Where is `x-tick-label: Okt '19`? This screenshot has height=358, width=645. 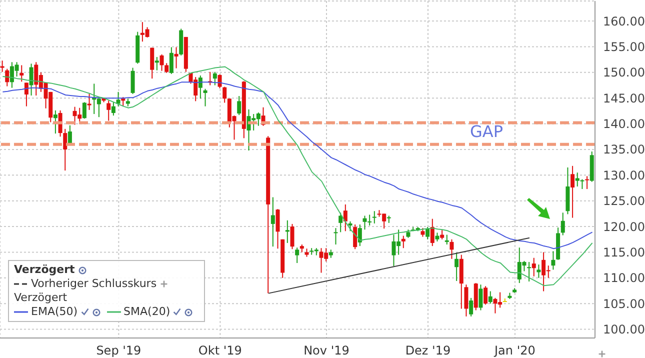 x-tick-label: Okt '19 is located at coordinates (220, 351).